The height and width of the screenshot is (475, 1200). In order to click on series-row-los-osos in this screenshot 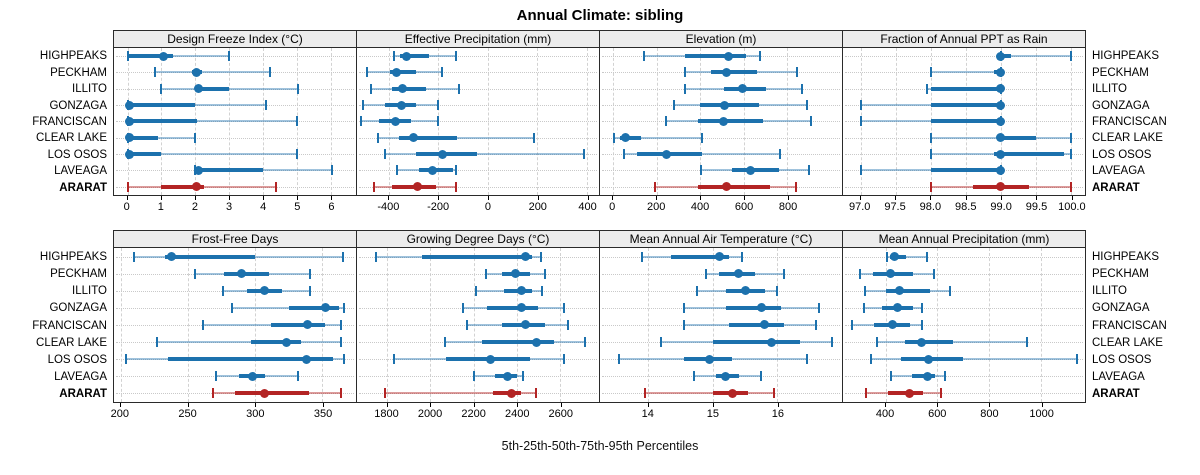, I will do `click(964, 359)`.